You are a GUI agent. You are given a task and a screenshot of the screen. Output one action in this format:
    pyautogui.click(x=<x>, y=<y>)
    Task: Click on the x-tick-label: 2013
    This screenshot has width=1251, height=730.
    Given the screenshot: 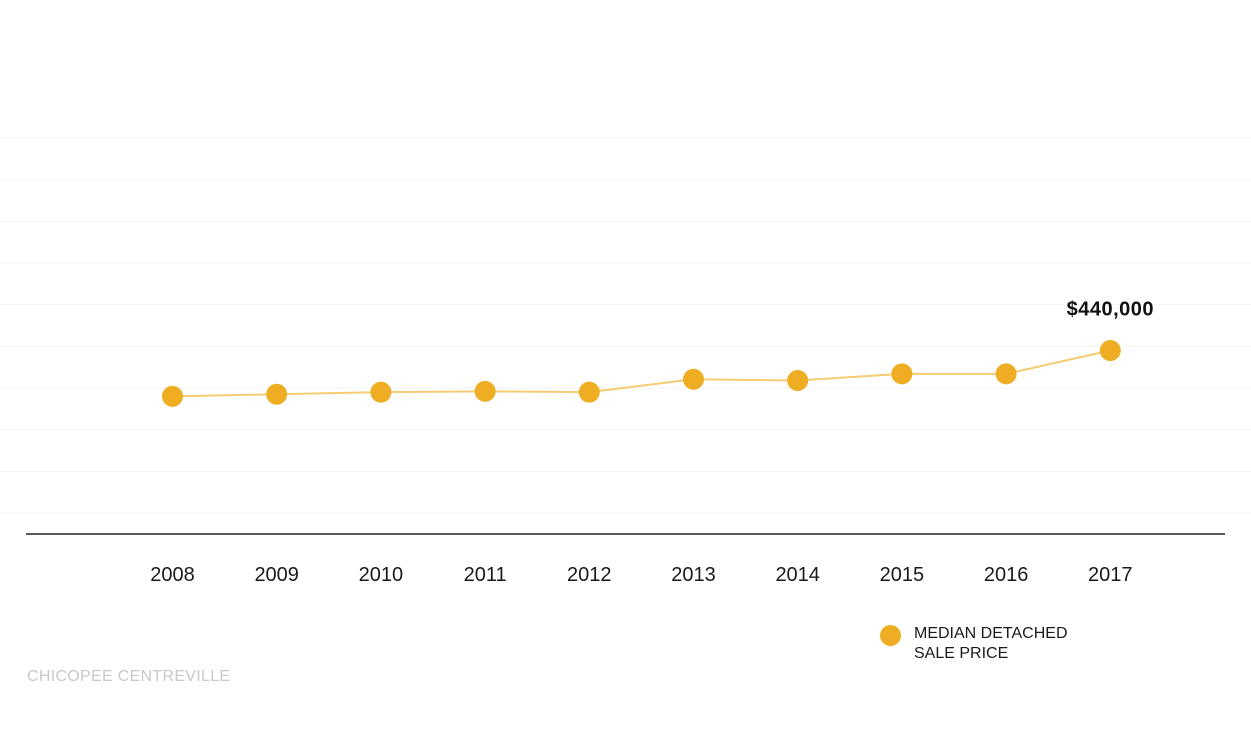 What is the action you would take?
    pyautogui.click(x=693, y=575)
    